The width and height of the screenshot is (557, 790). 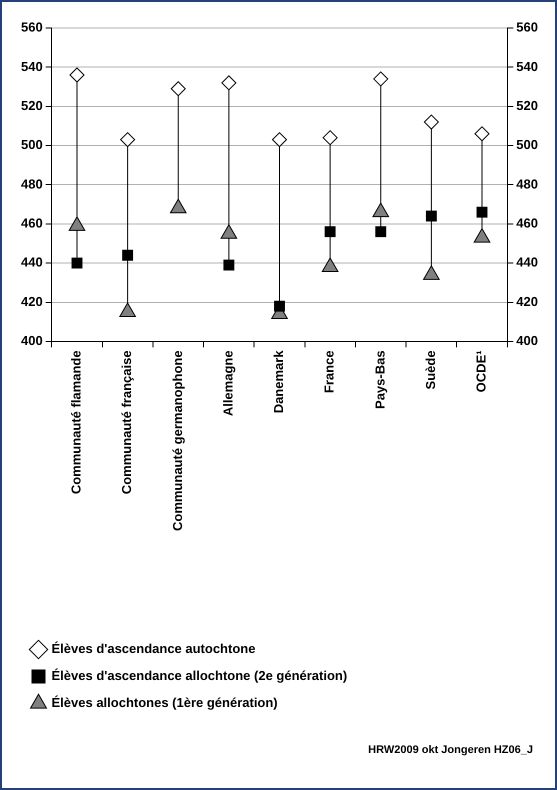 I want to click on y2-tick-label: 520, so click(x=527, y=105).